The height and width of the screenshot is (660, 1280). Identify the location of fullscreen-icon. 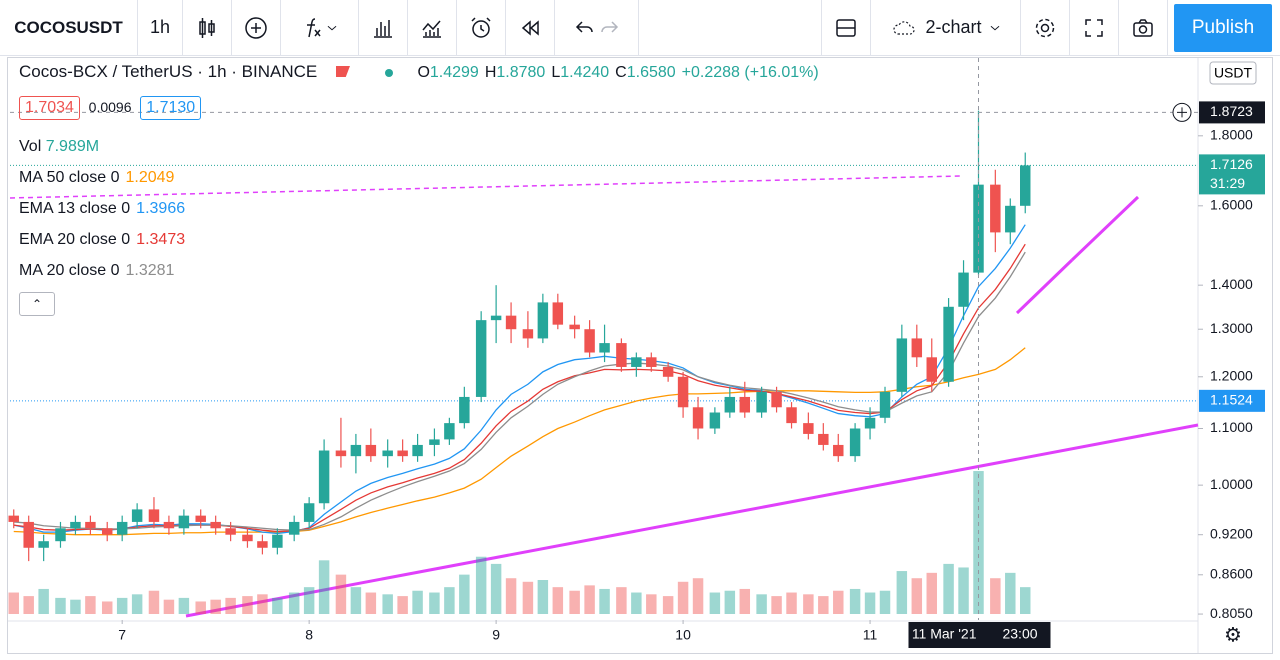
(1094, 27).